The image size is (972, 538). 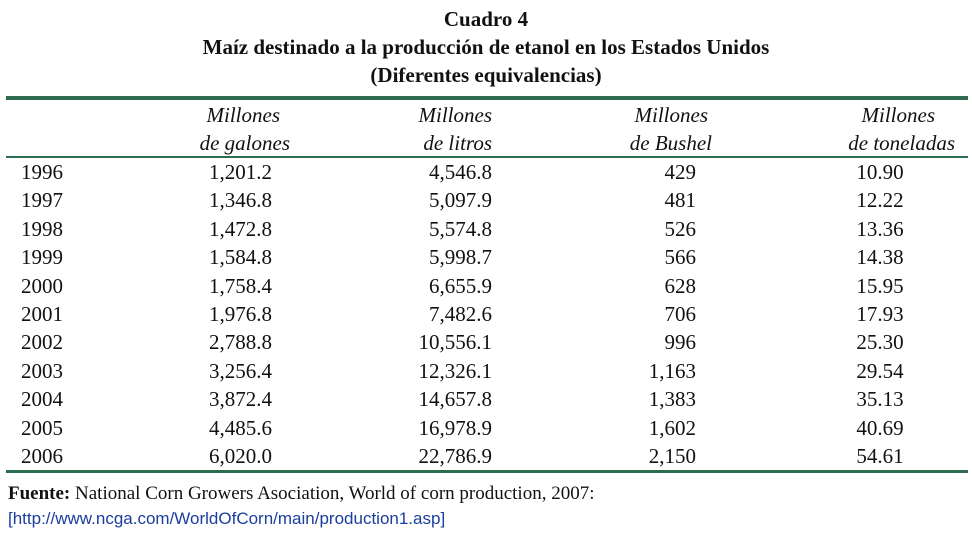 What do you see at coordinates (240, 370) in the screenshot?
I see `cell-galones: 3,256.4` at bounding box center [240, 370].